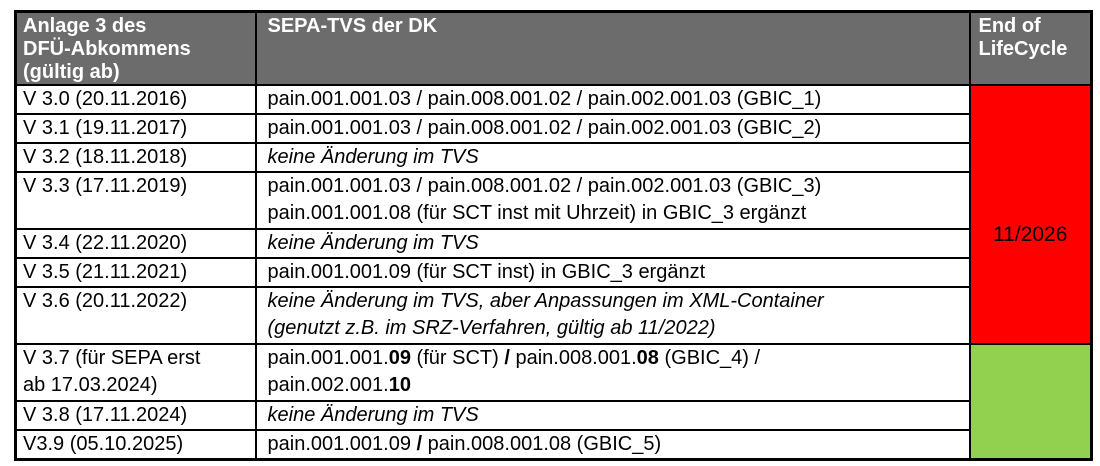 The width and height of the screenshot is (1100, 466). I want to click on tvs-text-segment-bold: 10, so click(399, 385).